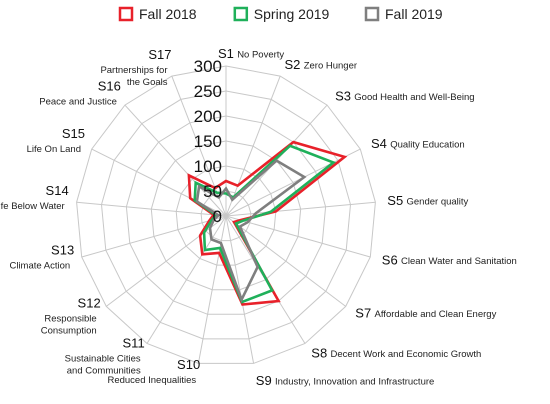  I want to click on axis-name: Partnerships for, so click(133, 70).